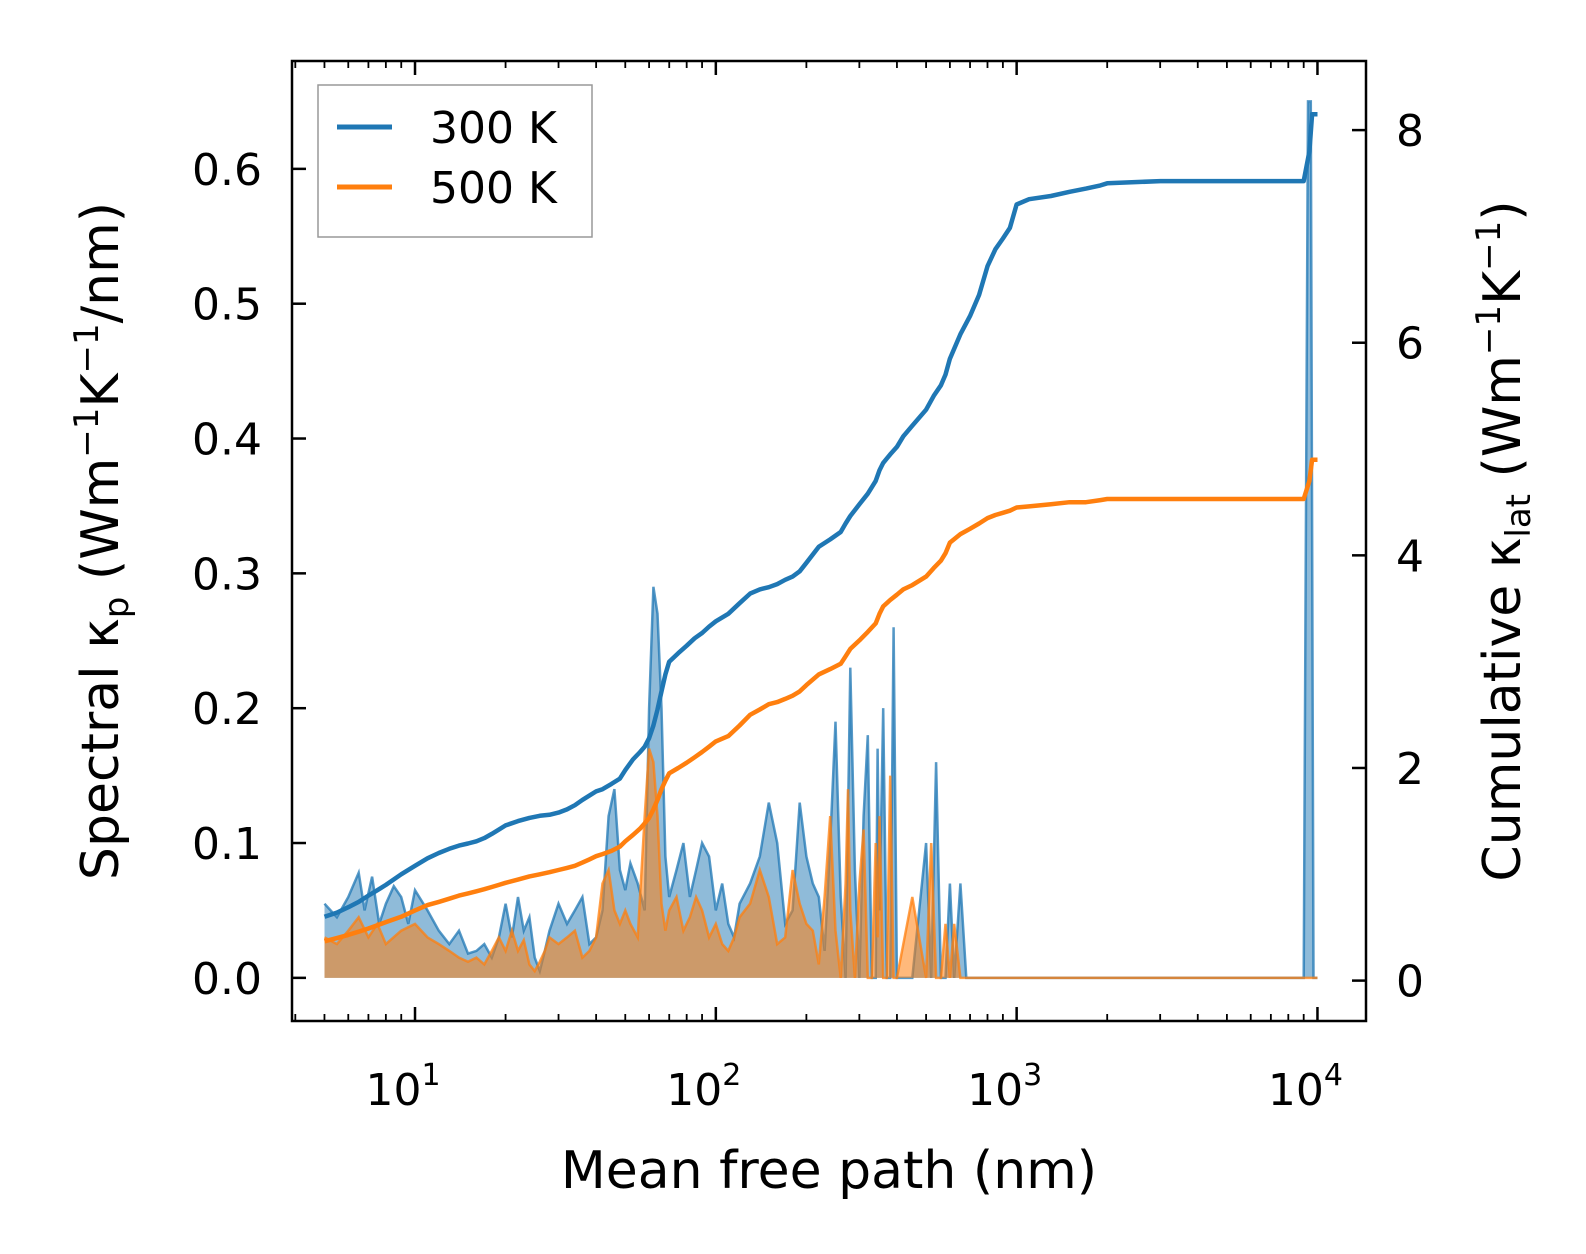  I want to click on legend-label-300k: 300 K, so click(494, 128).